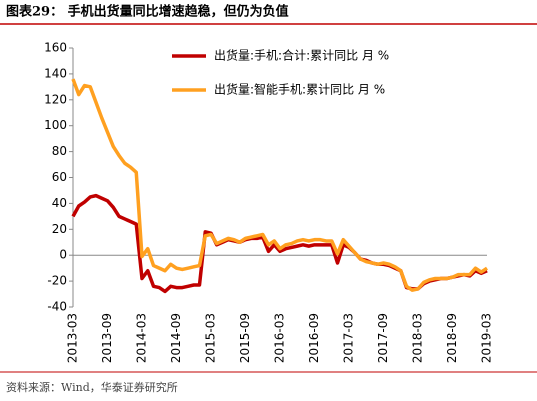  I want to click on chart-title: 图表29： 手机出货量同比增速趋稳，但仍为负值, so click(147, 12).